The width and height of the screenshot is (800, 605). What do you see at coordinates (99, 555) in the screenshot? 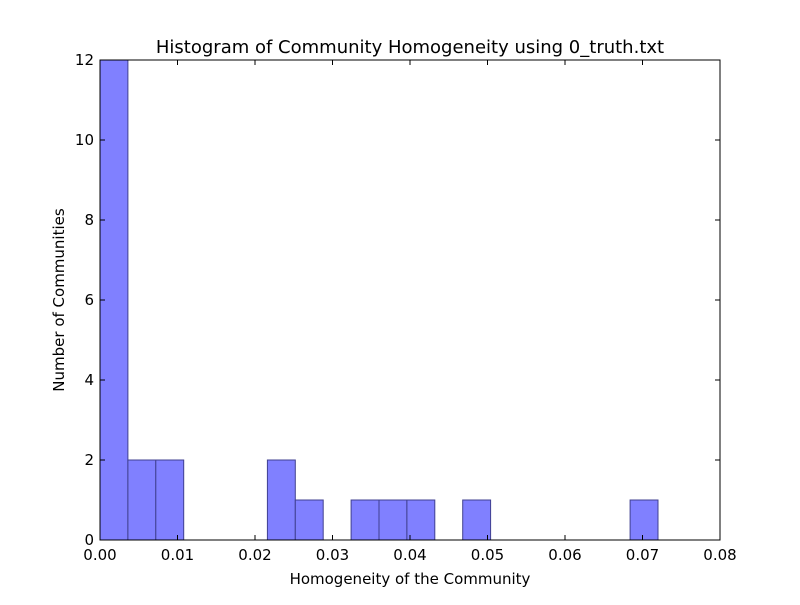
I see `x-tick-label-0: 0.00` at bounding box center [99, 555].